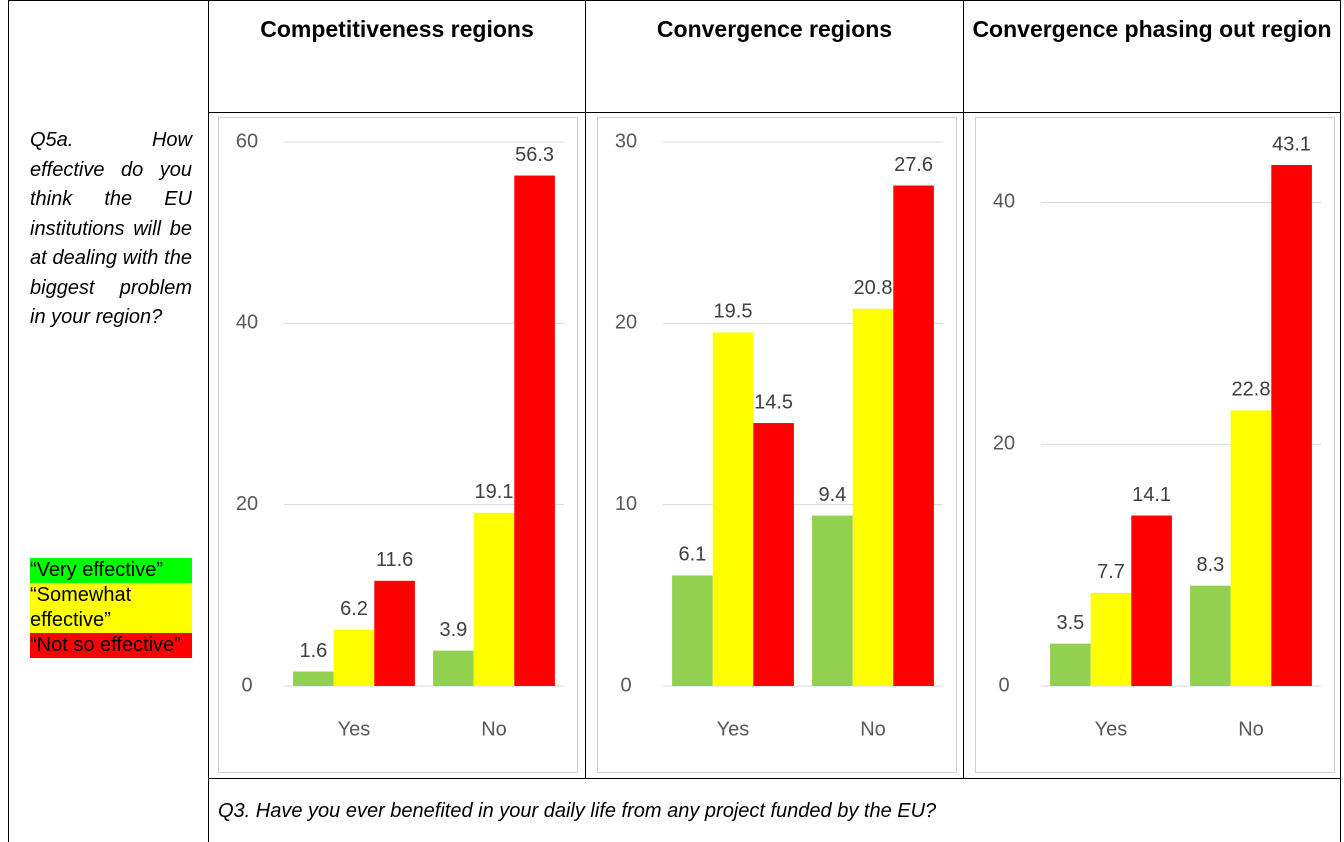 This screenshot has width=1344, height=842. What do you see at coordinates (453, 630) in the screenshot?
I see `data-label: 3.9` at bounding box center [453, 630].